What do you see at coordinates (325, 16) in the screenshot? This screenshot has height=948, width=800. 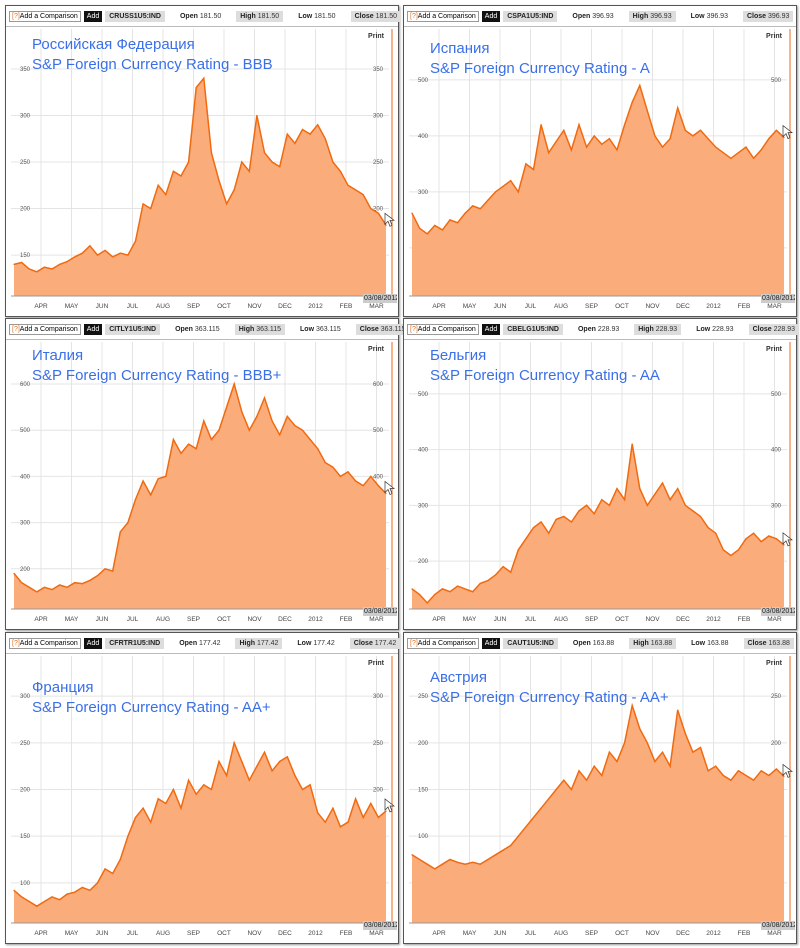 I see `low-number: 181.50` at bounding box center [325, 16].